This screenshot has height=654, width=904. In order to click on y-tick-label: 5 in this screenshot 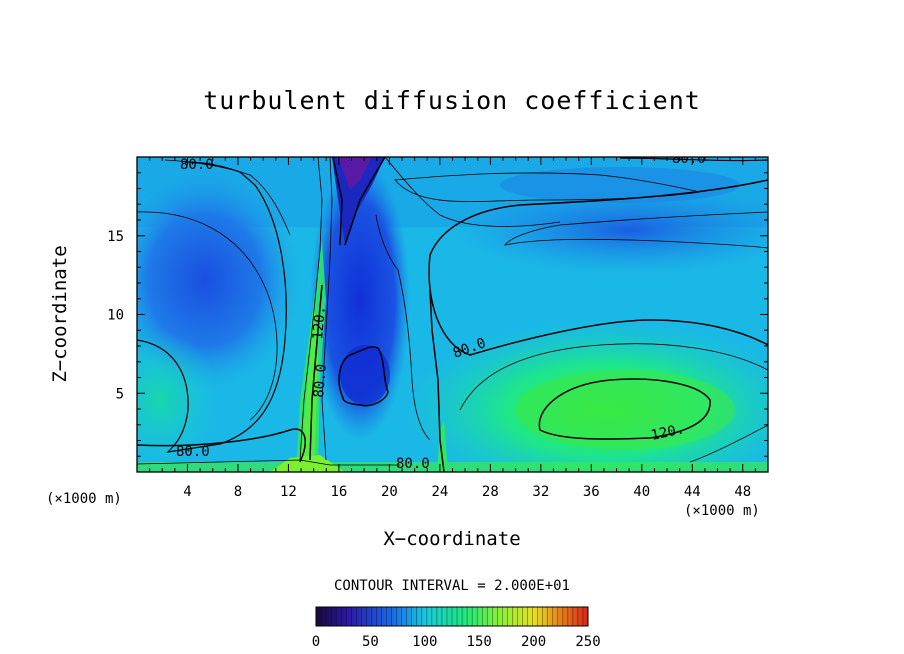, I will do `click(120, 394)`.